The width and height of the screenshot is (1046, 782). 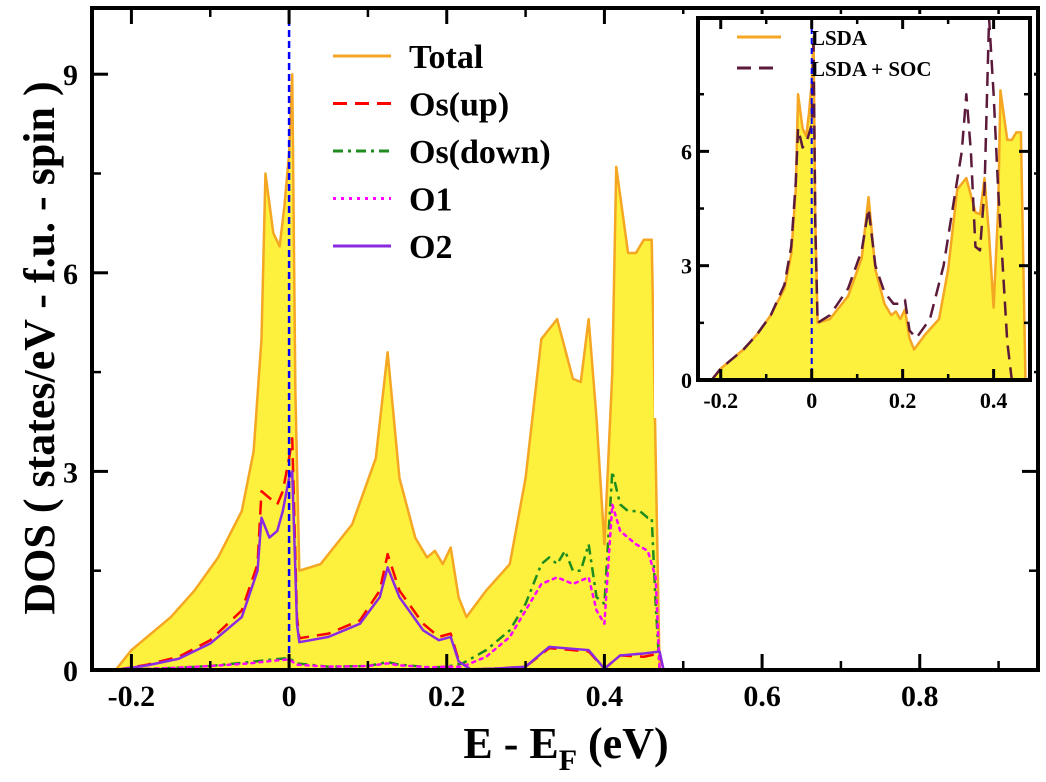 I want to click on series-line-lsda-soc, so click(x=862, y=198).